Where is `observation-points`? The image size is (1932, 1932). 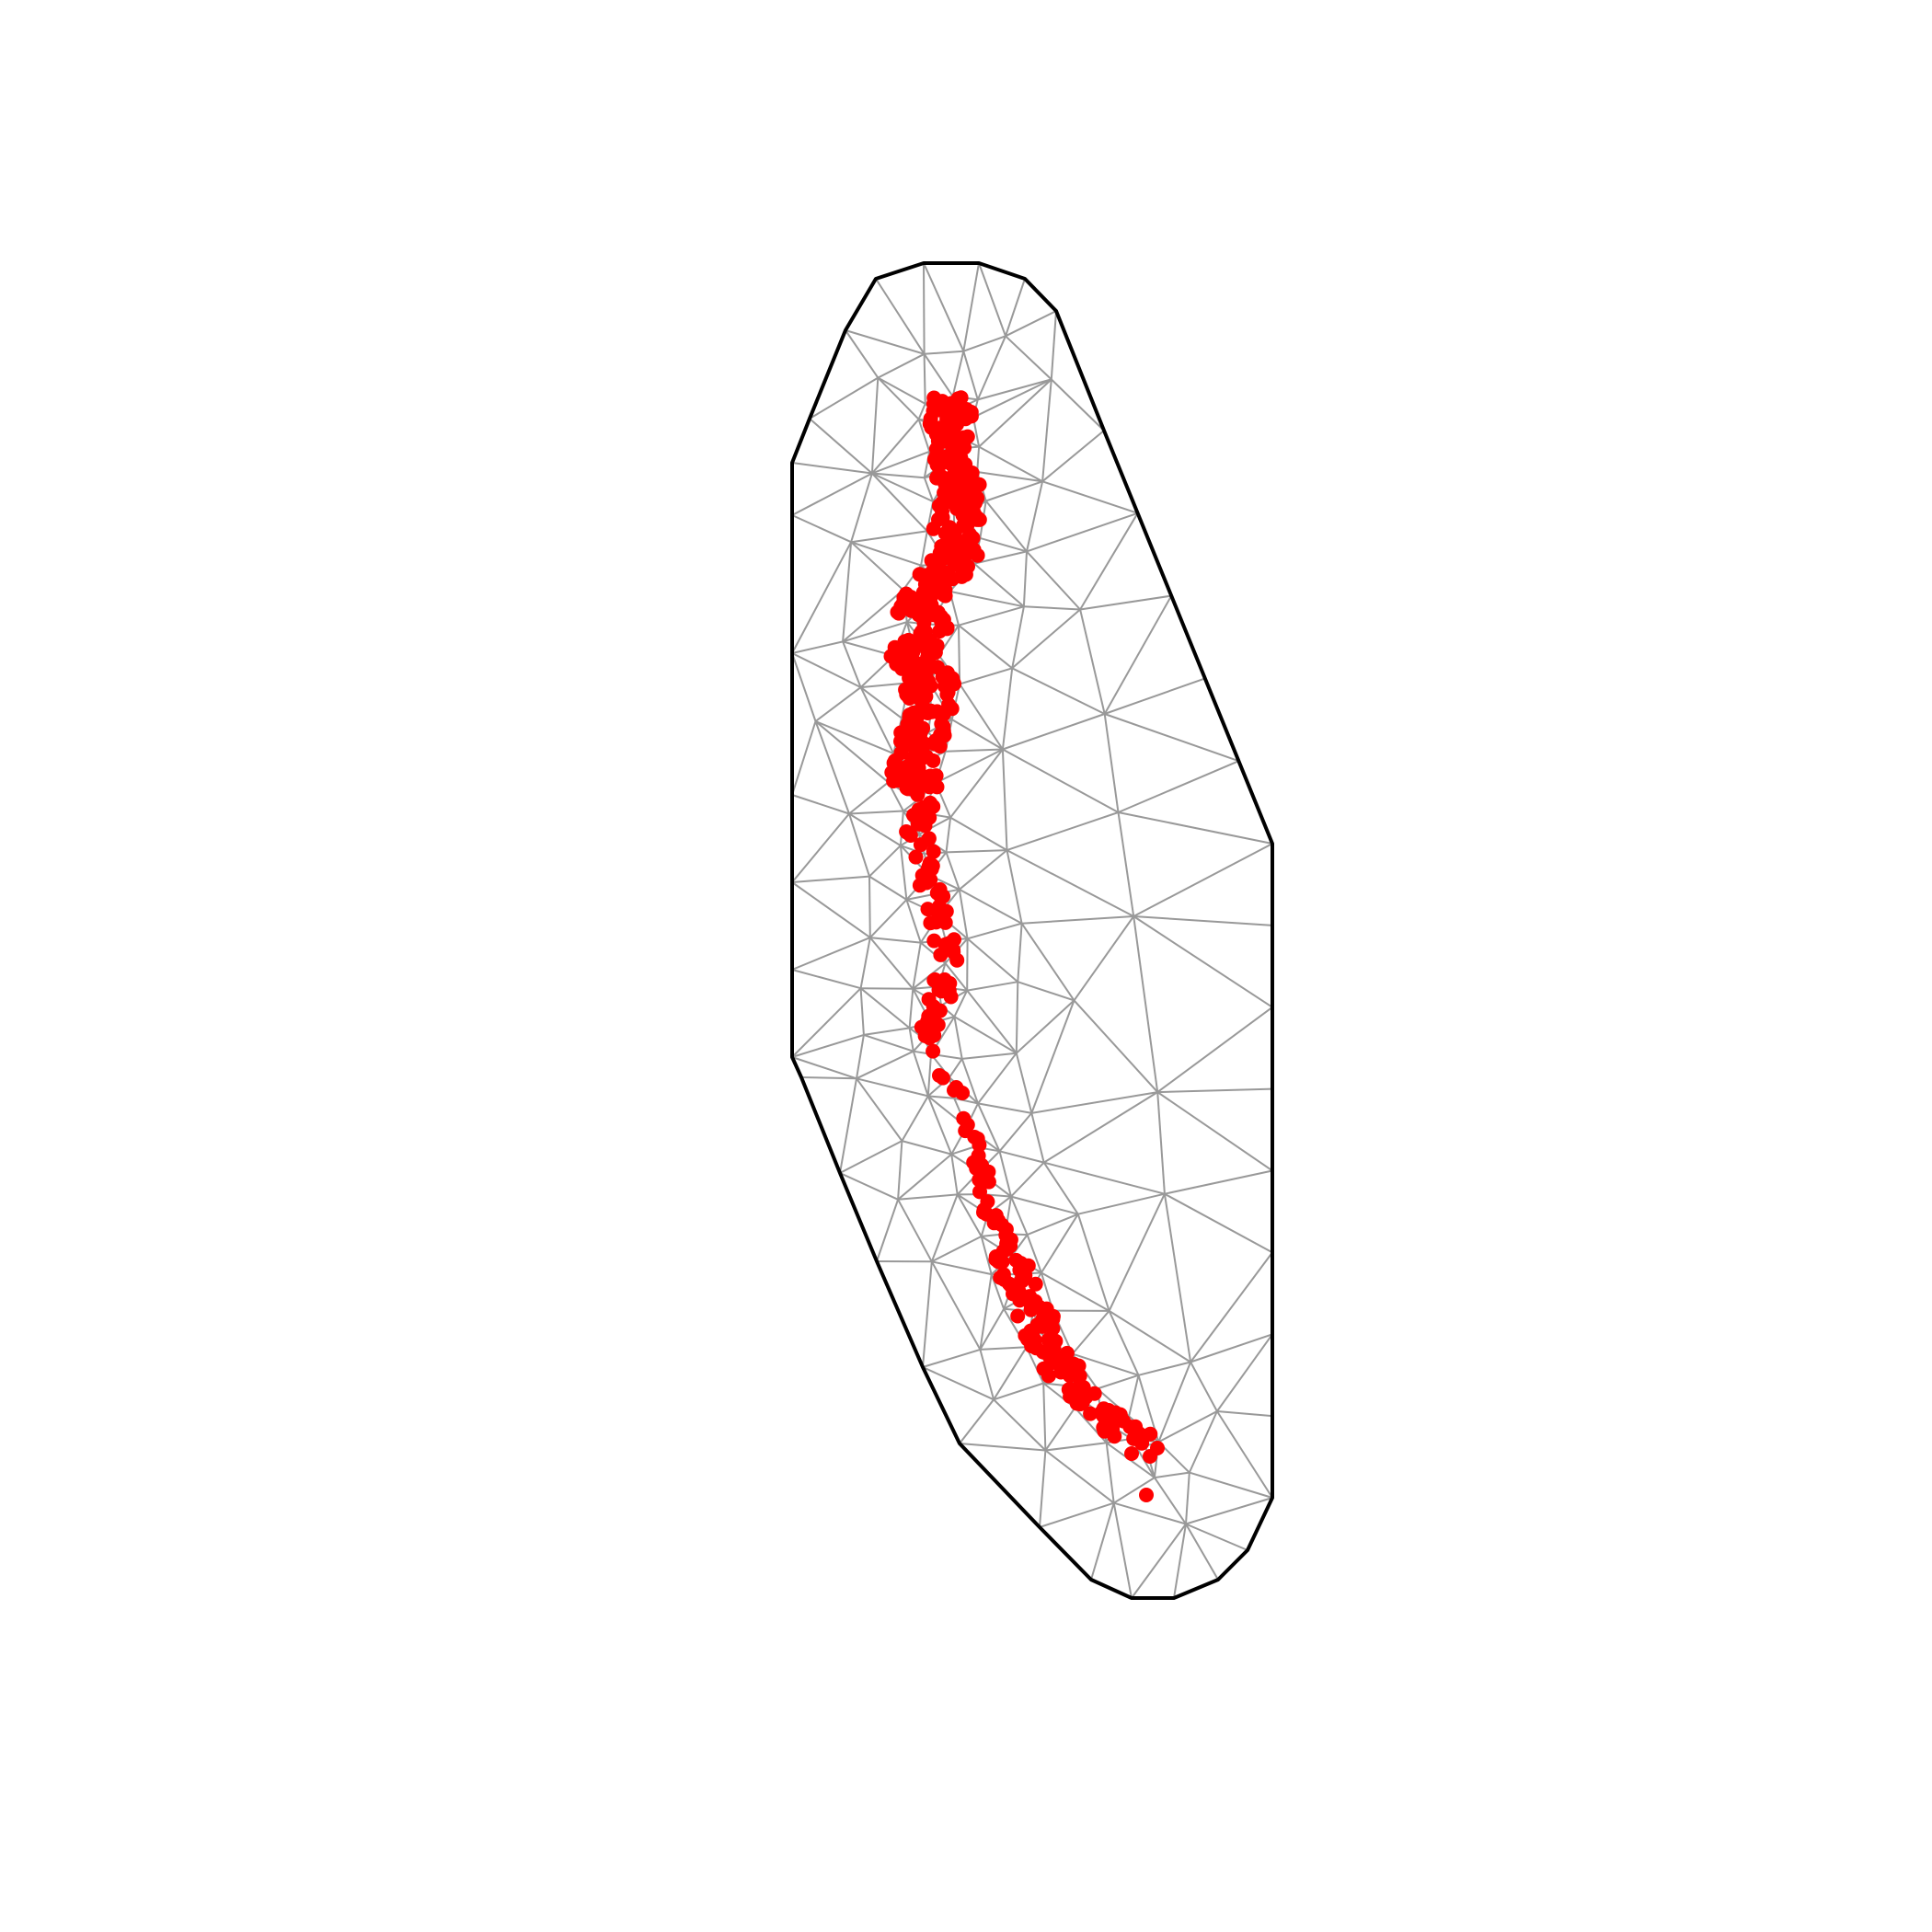 observation-points is located at coordinates (1024, 946).